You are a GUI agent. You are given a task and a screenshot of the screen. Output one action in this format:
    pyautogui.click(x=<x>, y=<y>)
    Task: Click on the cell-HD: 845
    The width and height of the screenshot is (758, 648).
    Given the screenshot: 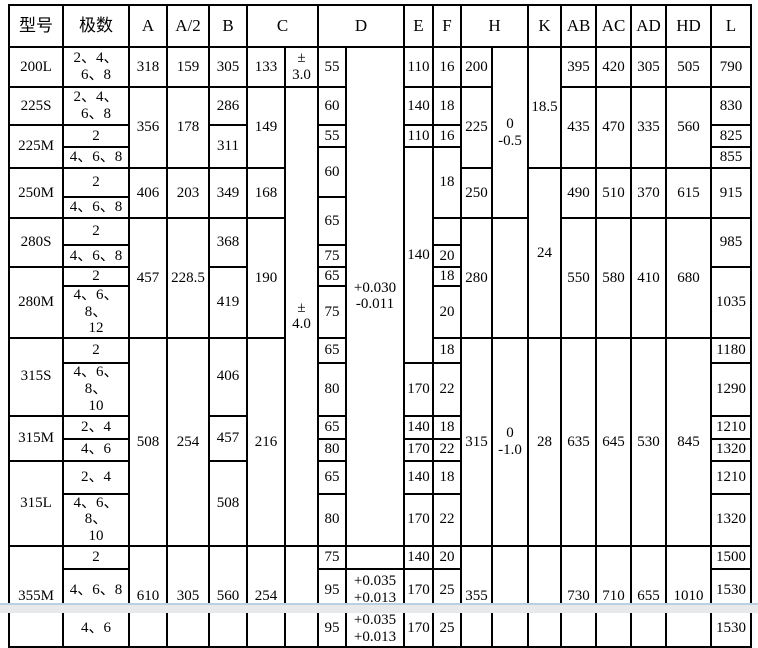 What is the action you would take?
    pyautogui.click(x=688, y=442)
    